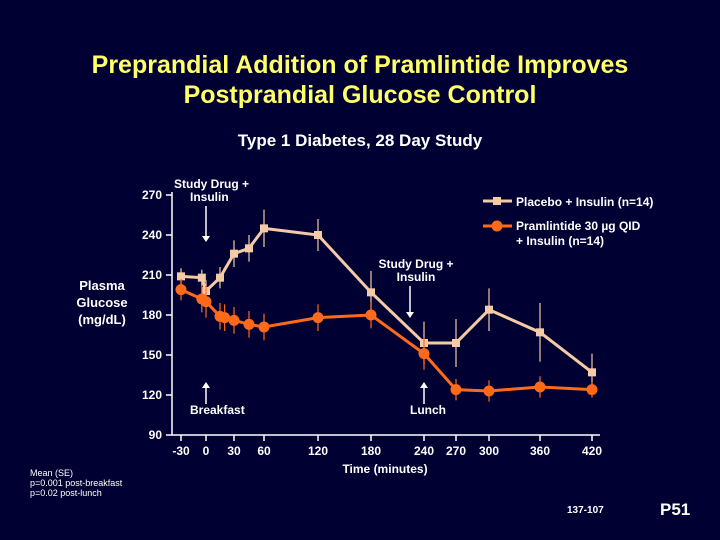  What do you see at coordinates (152, 355) in the screenshot?
I see `y-tick-label: 150` at bounding box center [152, 355].